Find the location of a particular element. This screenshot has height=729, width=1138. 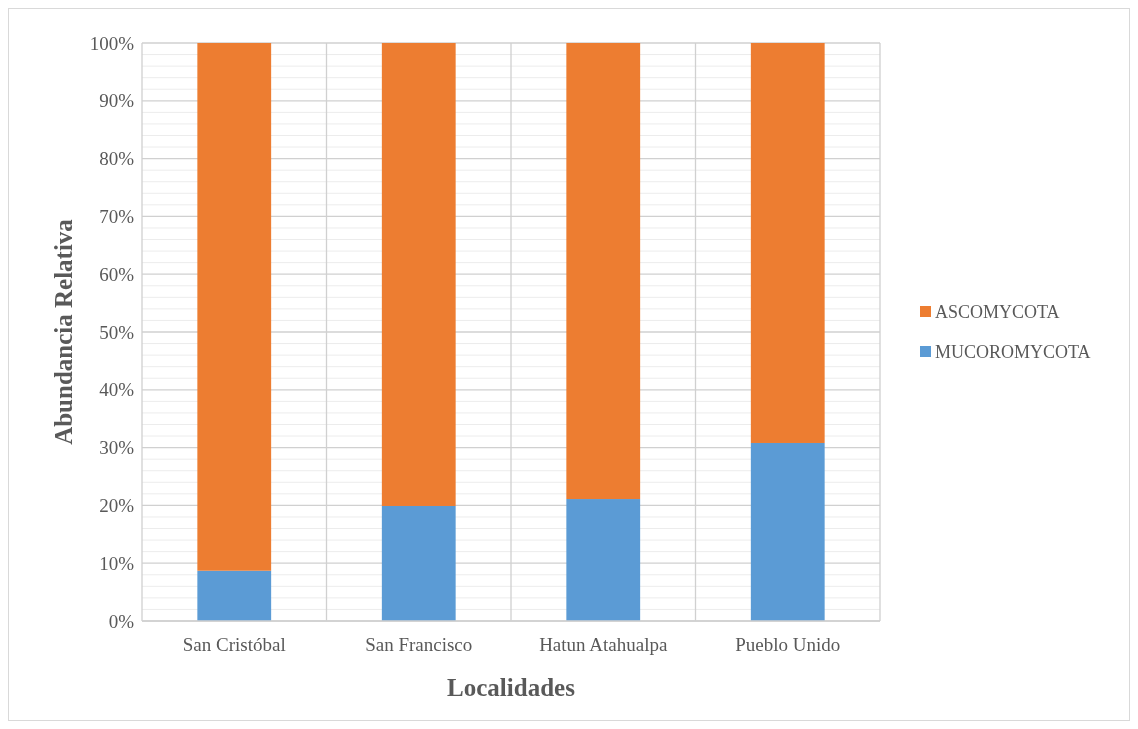

y-tick-label: 90% is located at coordinates (117, 101).